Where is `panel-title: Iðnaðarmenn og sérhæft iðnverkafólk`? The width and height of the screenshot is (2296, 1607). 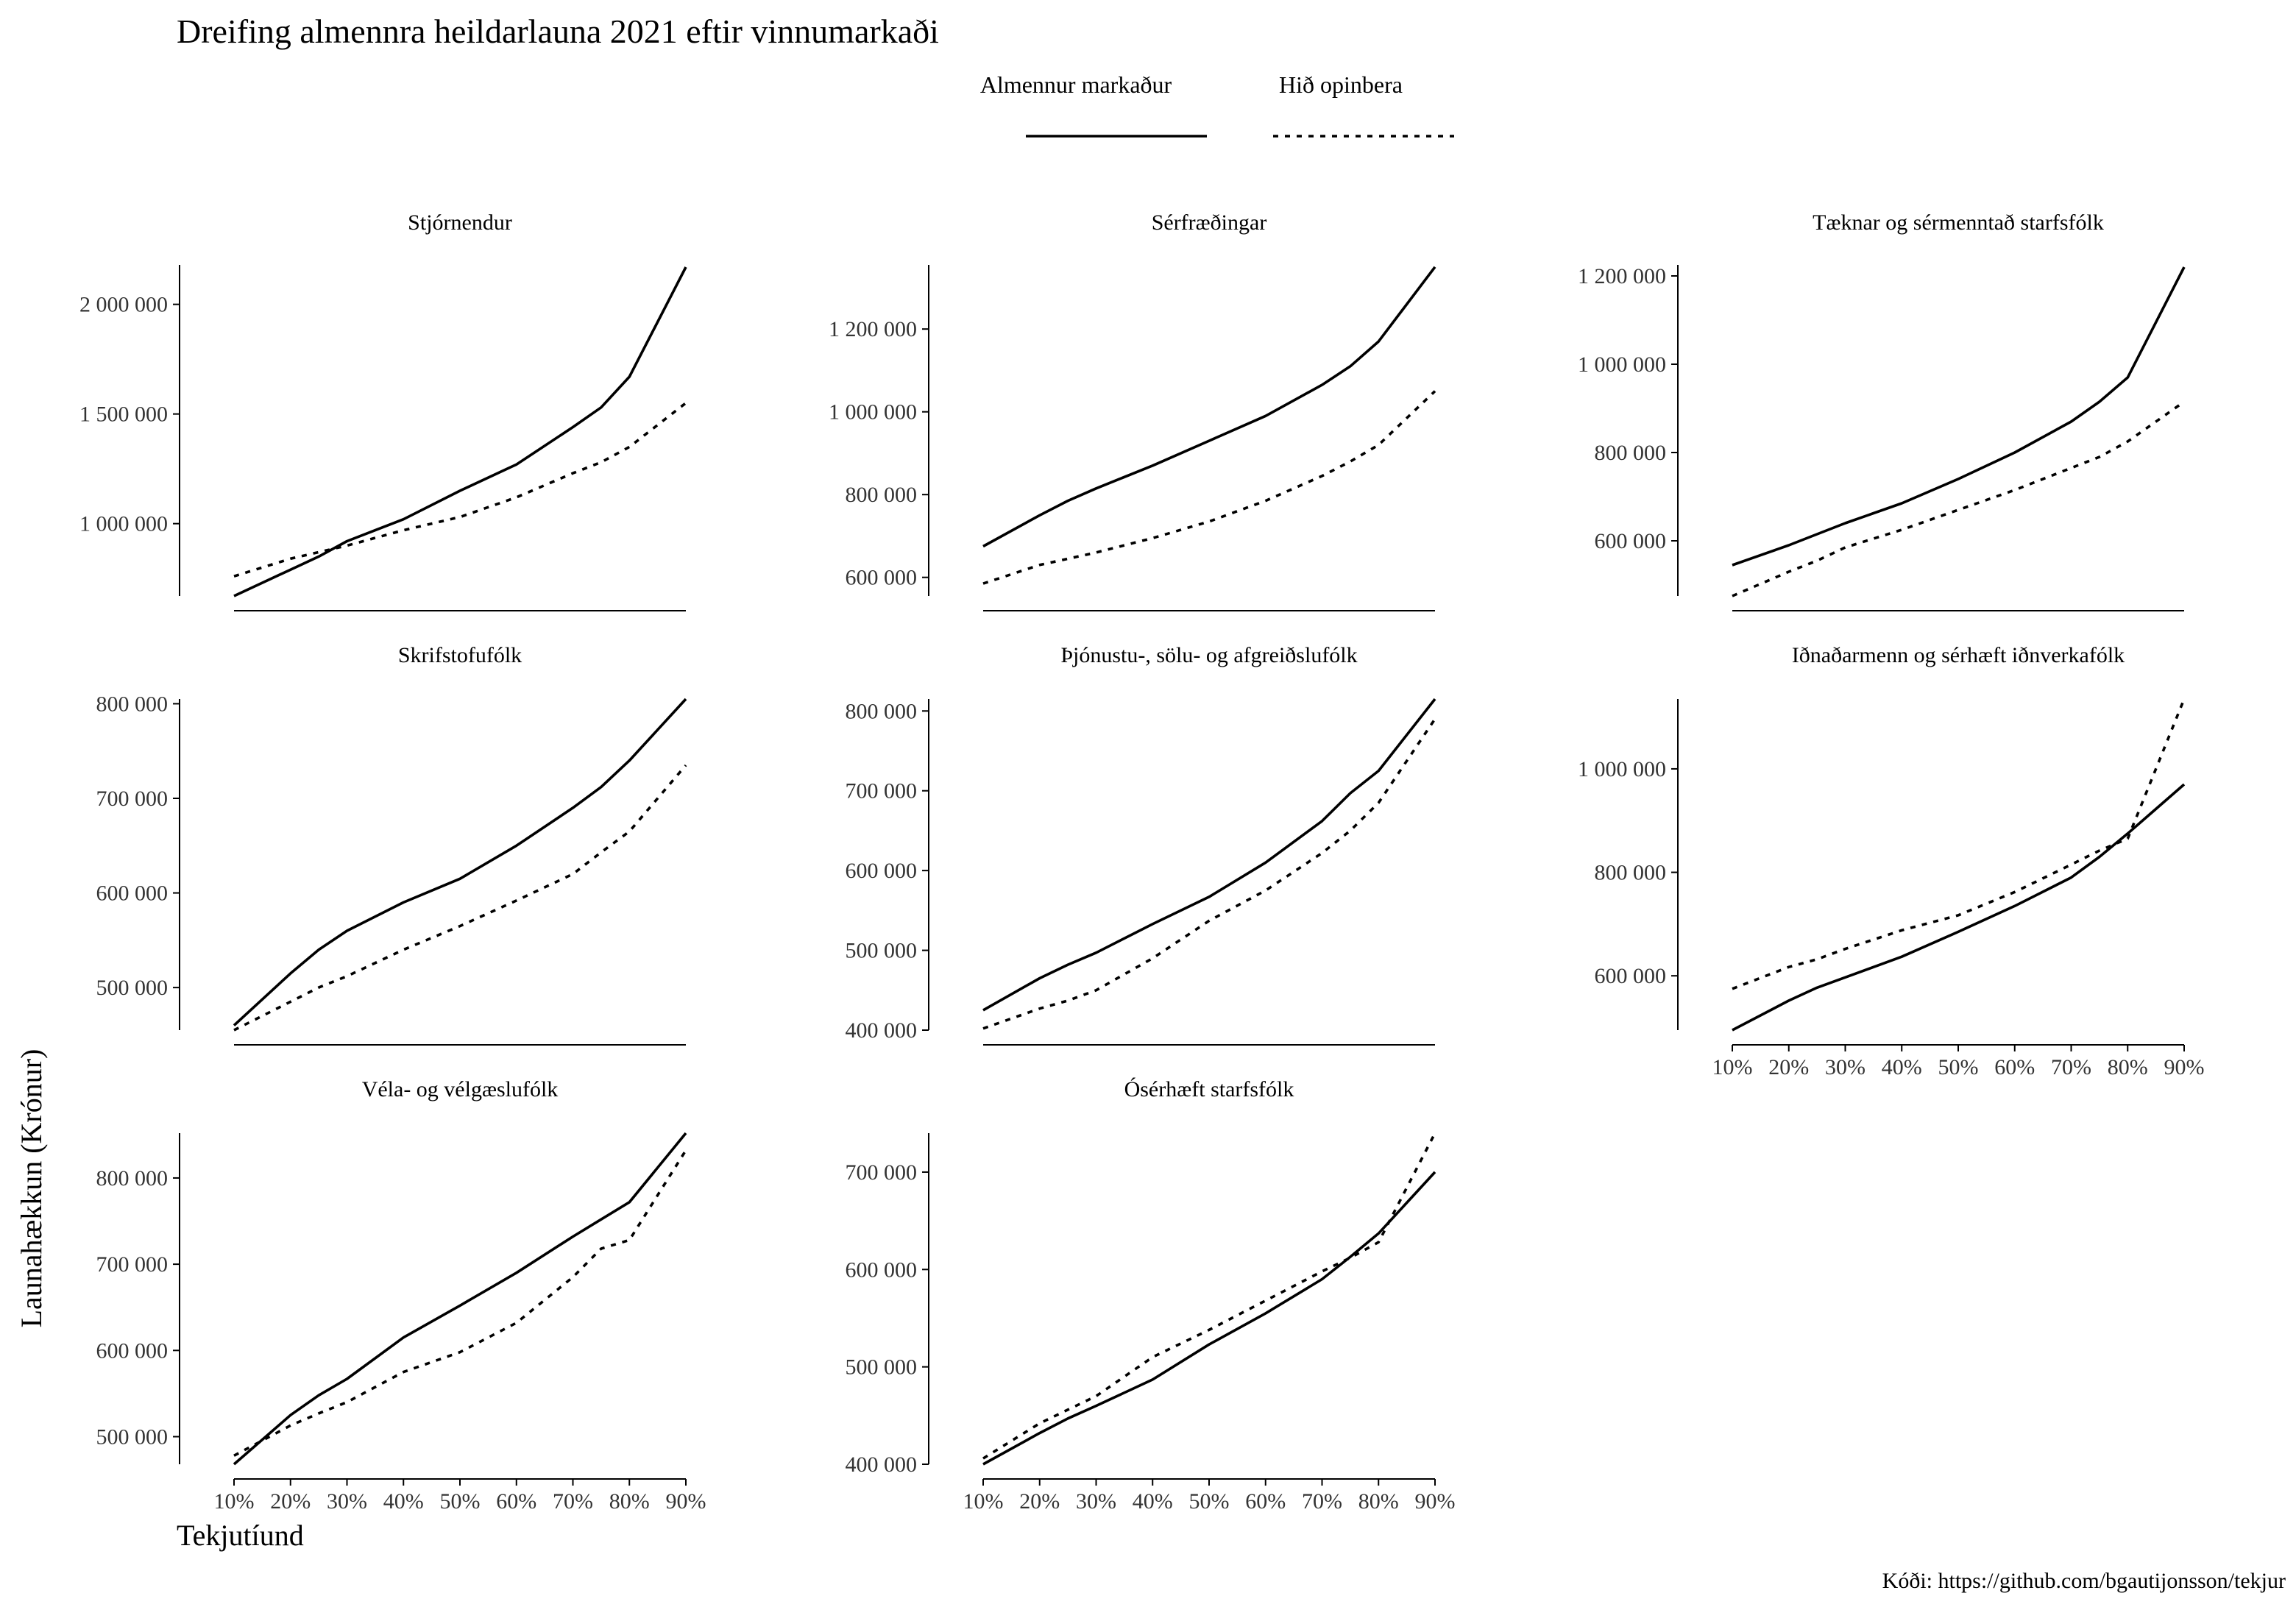 panel-title: Iðnaðarmenn og sérhæft iðnverkafólk is located at coordinates (1959, 655).